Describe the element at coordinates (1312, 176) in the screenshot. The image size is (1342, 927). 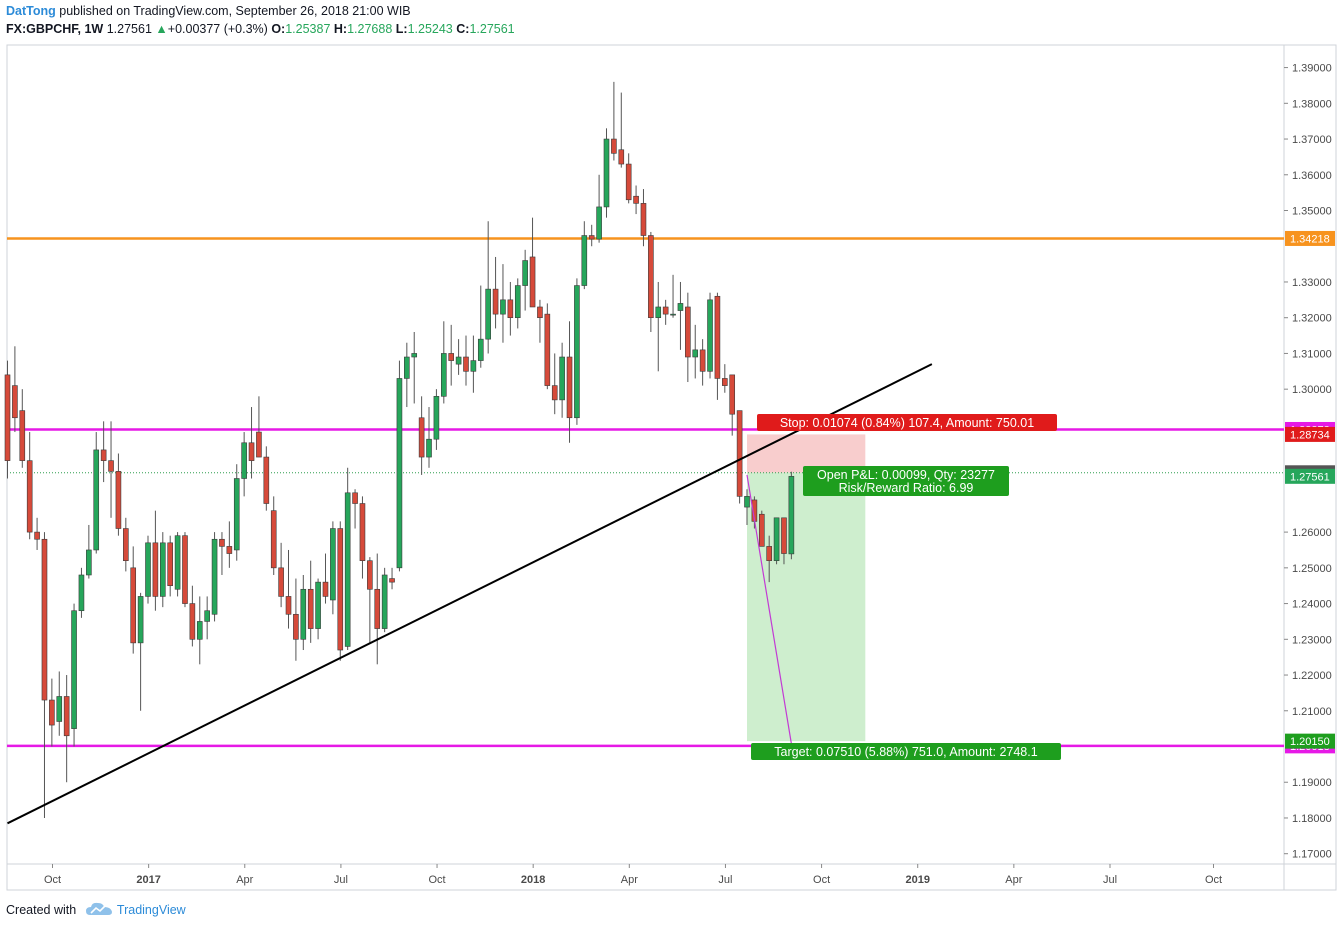
I see `price-tick-label: 1.36000` at that location.